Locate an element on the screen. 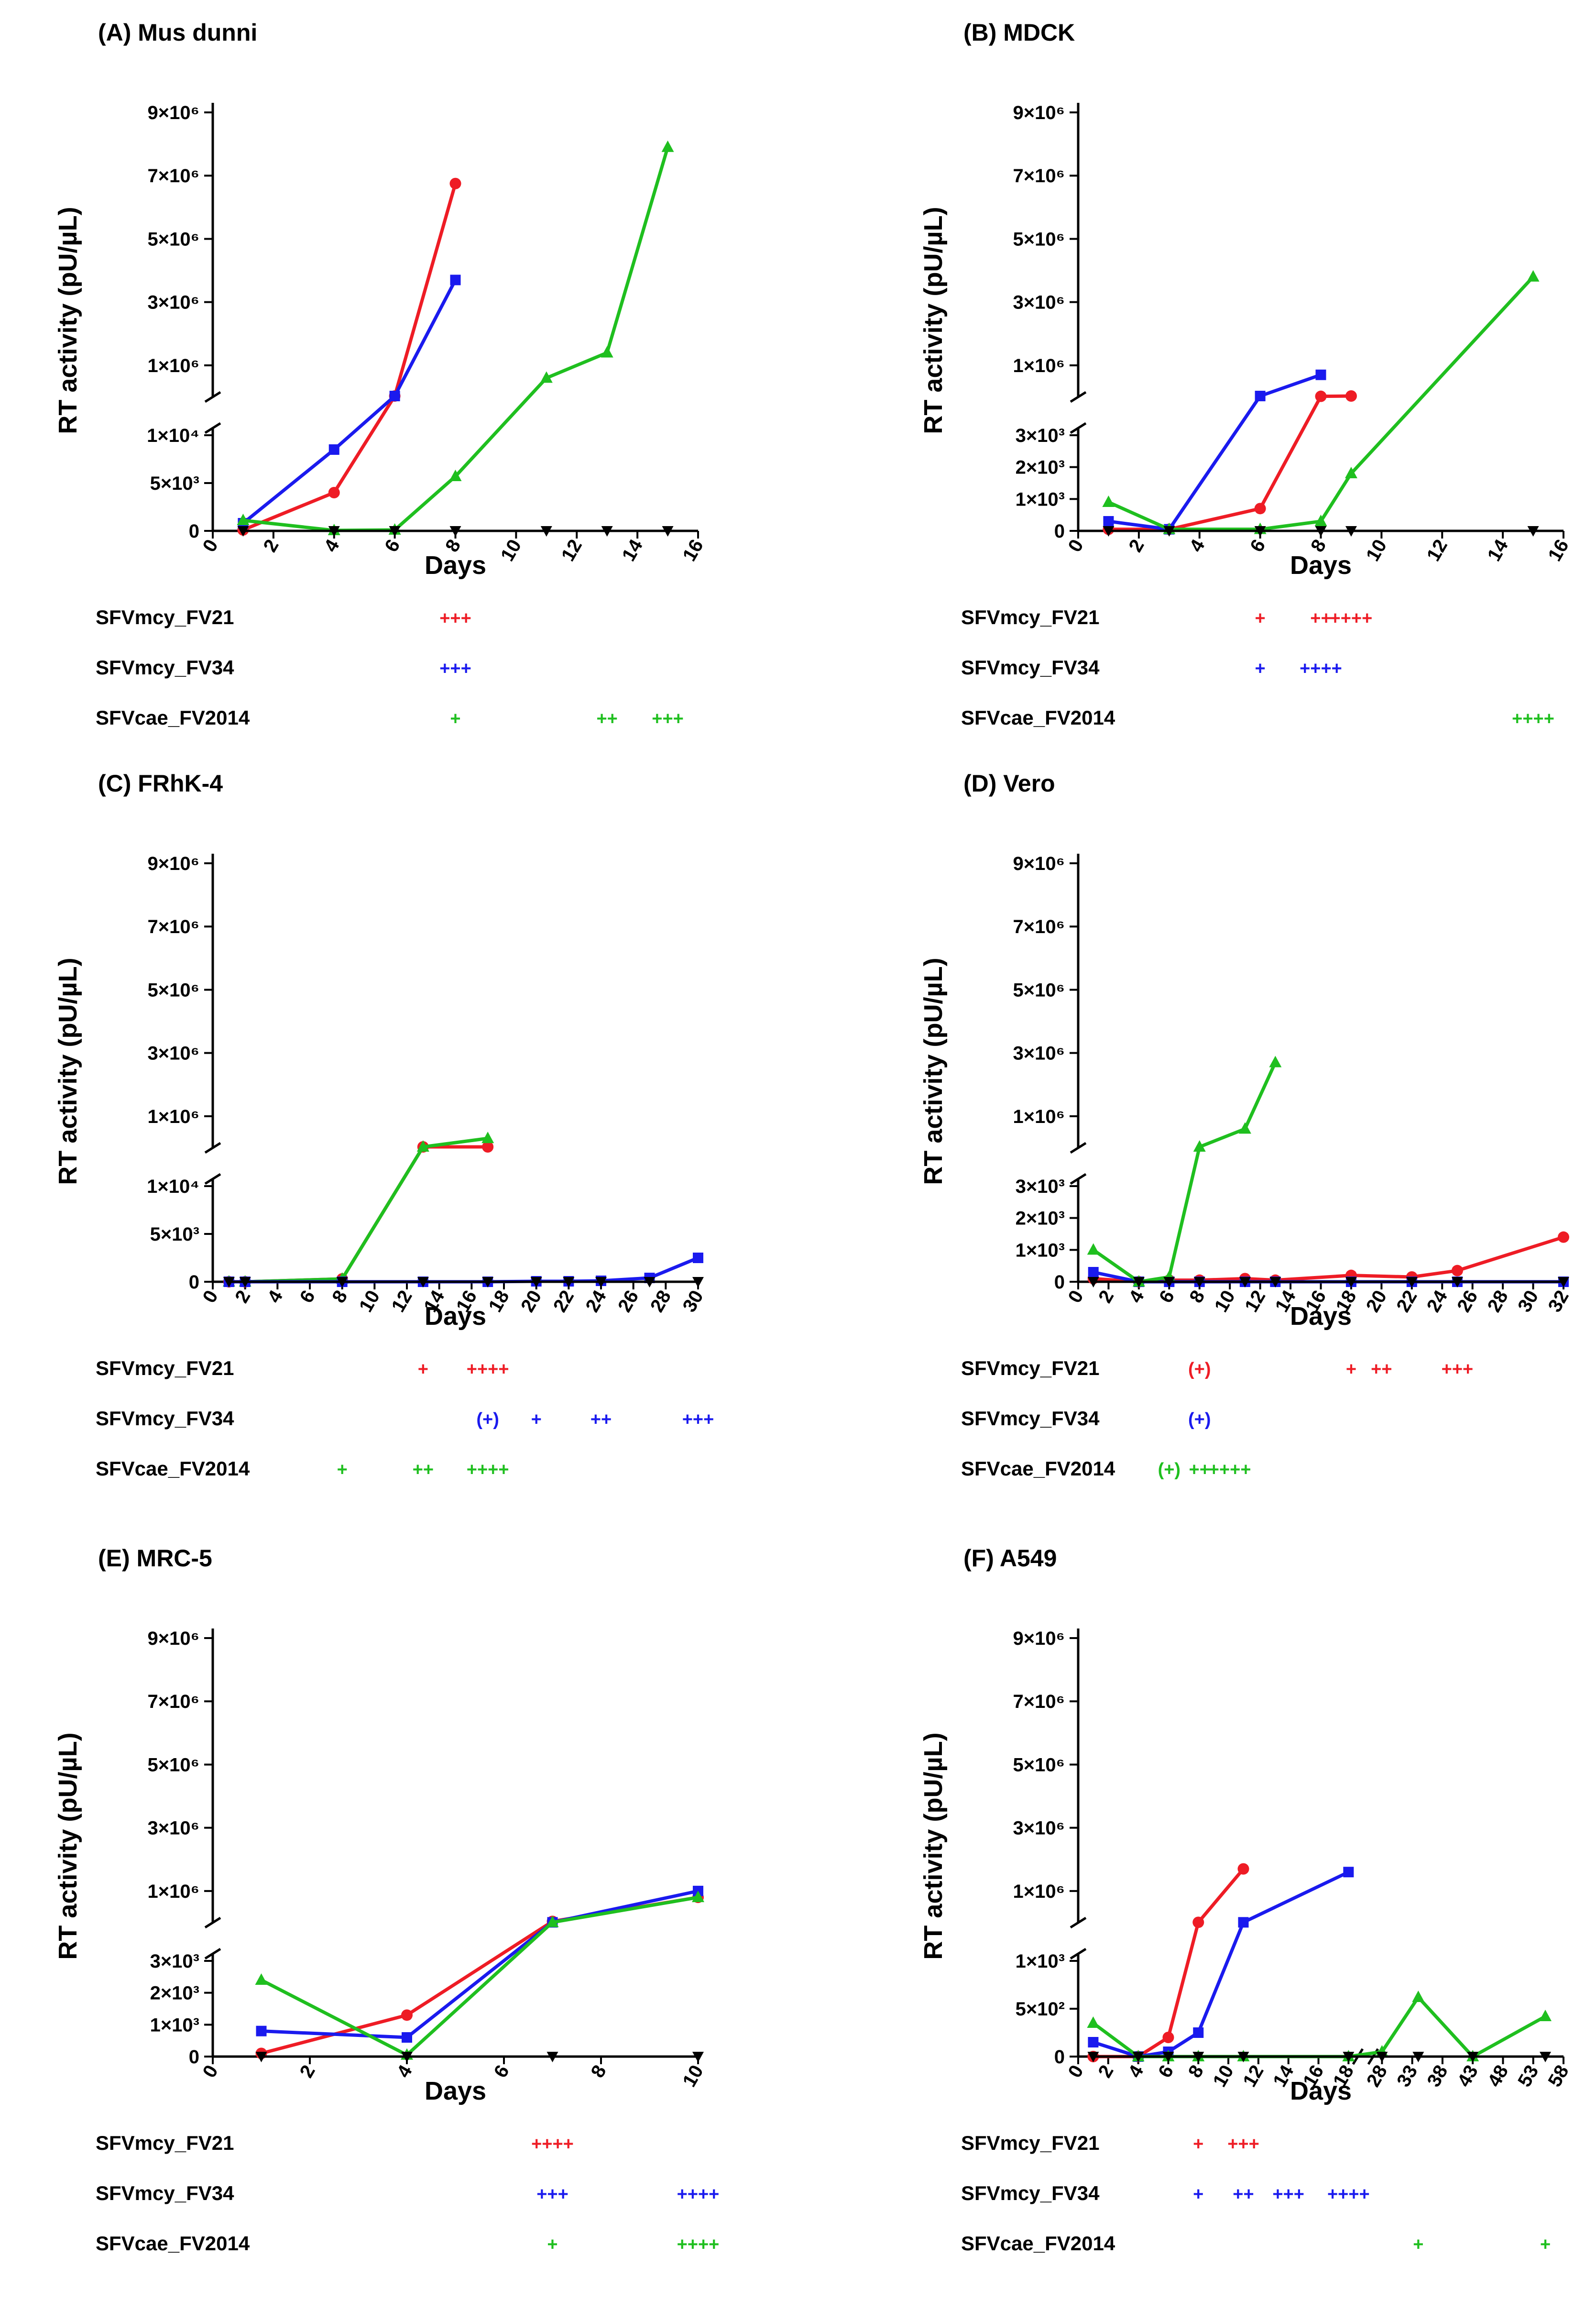 The width and height of the screenshot is (1596, 2300). series-SFVmcy_FV21 is located at coordinates (1168, 1962).